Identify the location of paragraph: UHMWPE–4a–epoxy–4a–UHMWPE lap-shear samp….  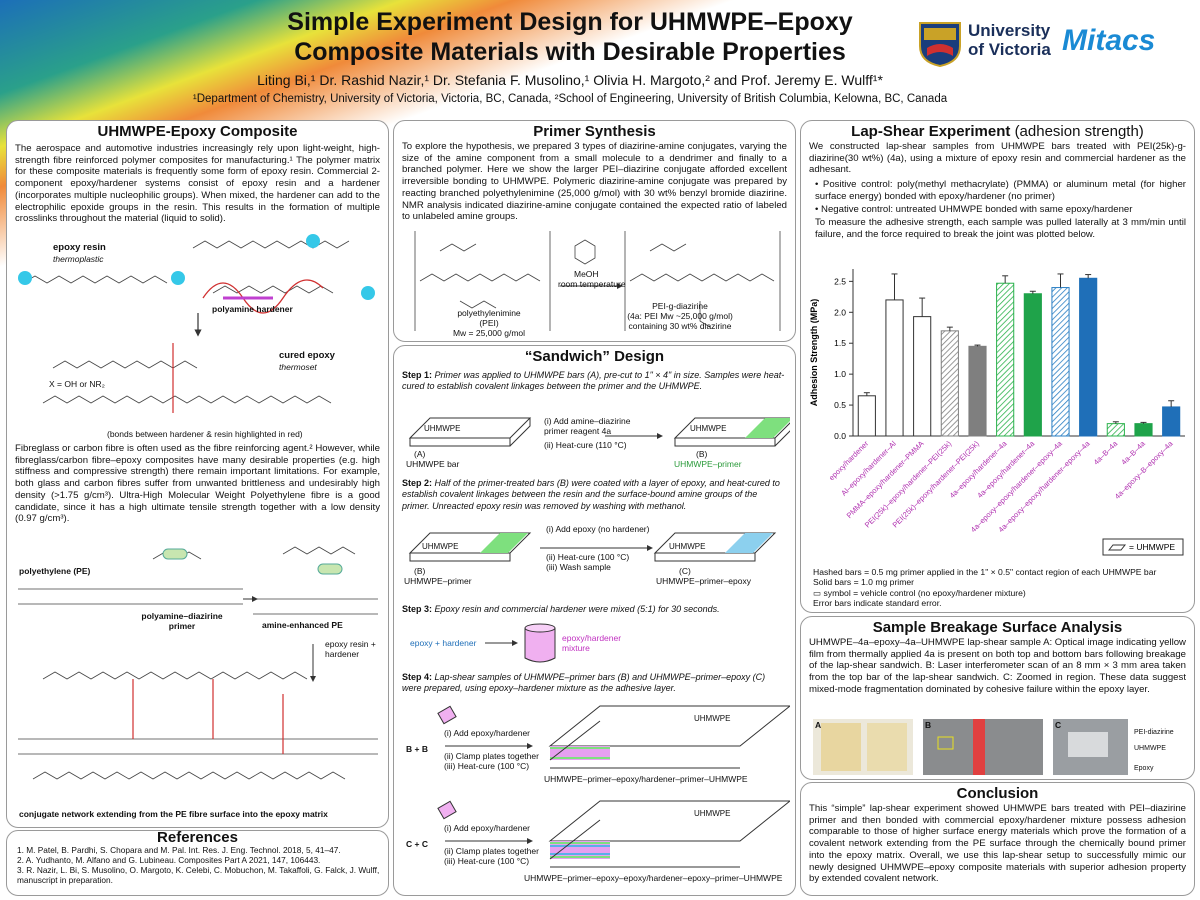
(997, 666).